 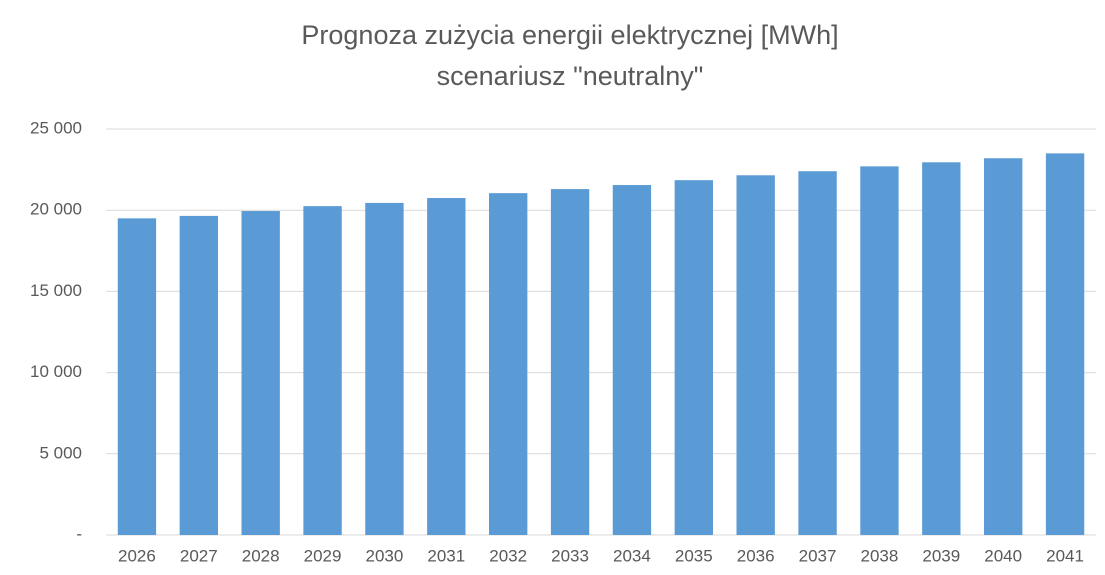 What do you see at coordinates (632, 555) in the screenshot?
I see `x-tick-label: 2034` at bounding box center [632, 555].